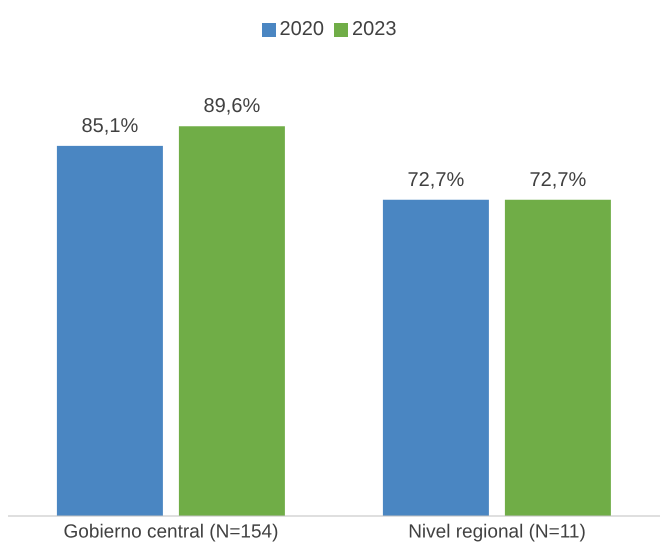 This screenshot has height=552, width=660. I want to click on data-label: 89,6%, so click(232, 106).